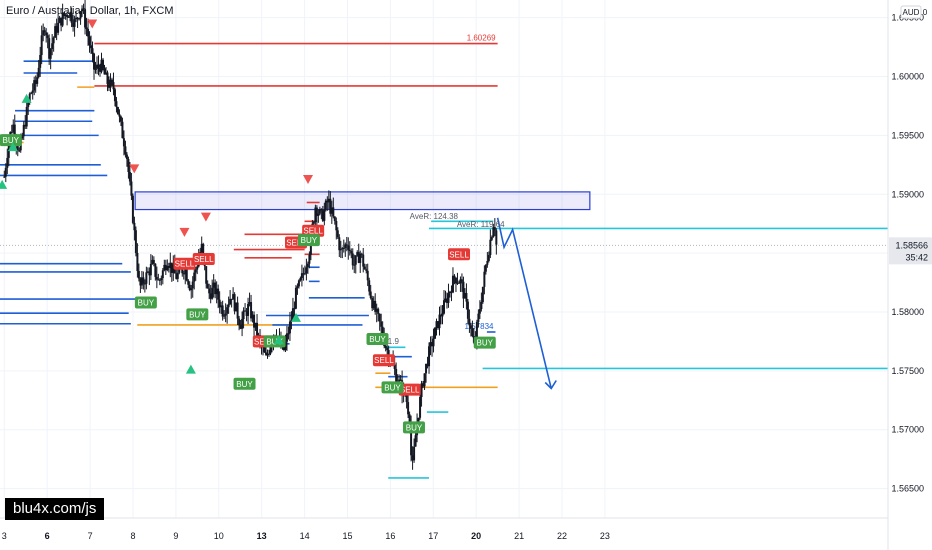 The width and height of the screenshot is (932, 550). What do you see at coordinates (184, 232) in the screenshot?
I see `down-arrow-icon` at bounding box center [184, 232].